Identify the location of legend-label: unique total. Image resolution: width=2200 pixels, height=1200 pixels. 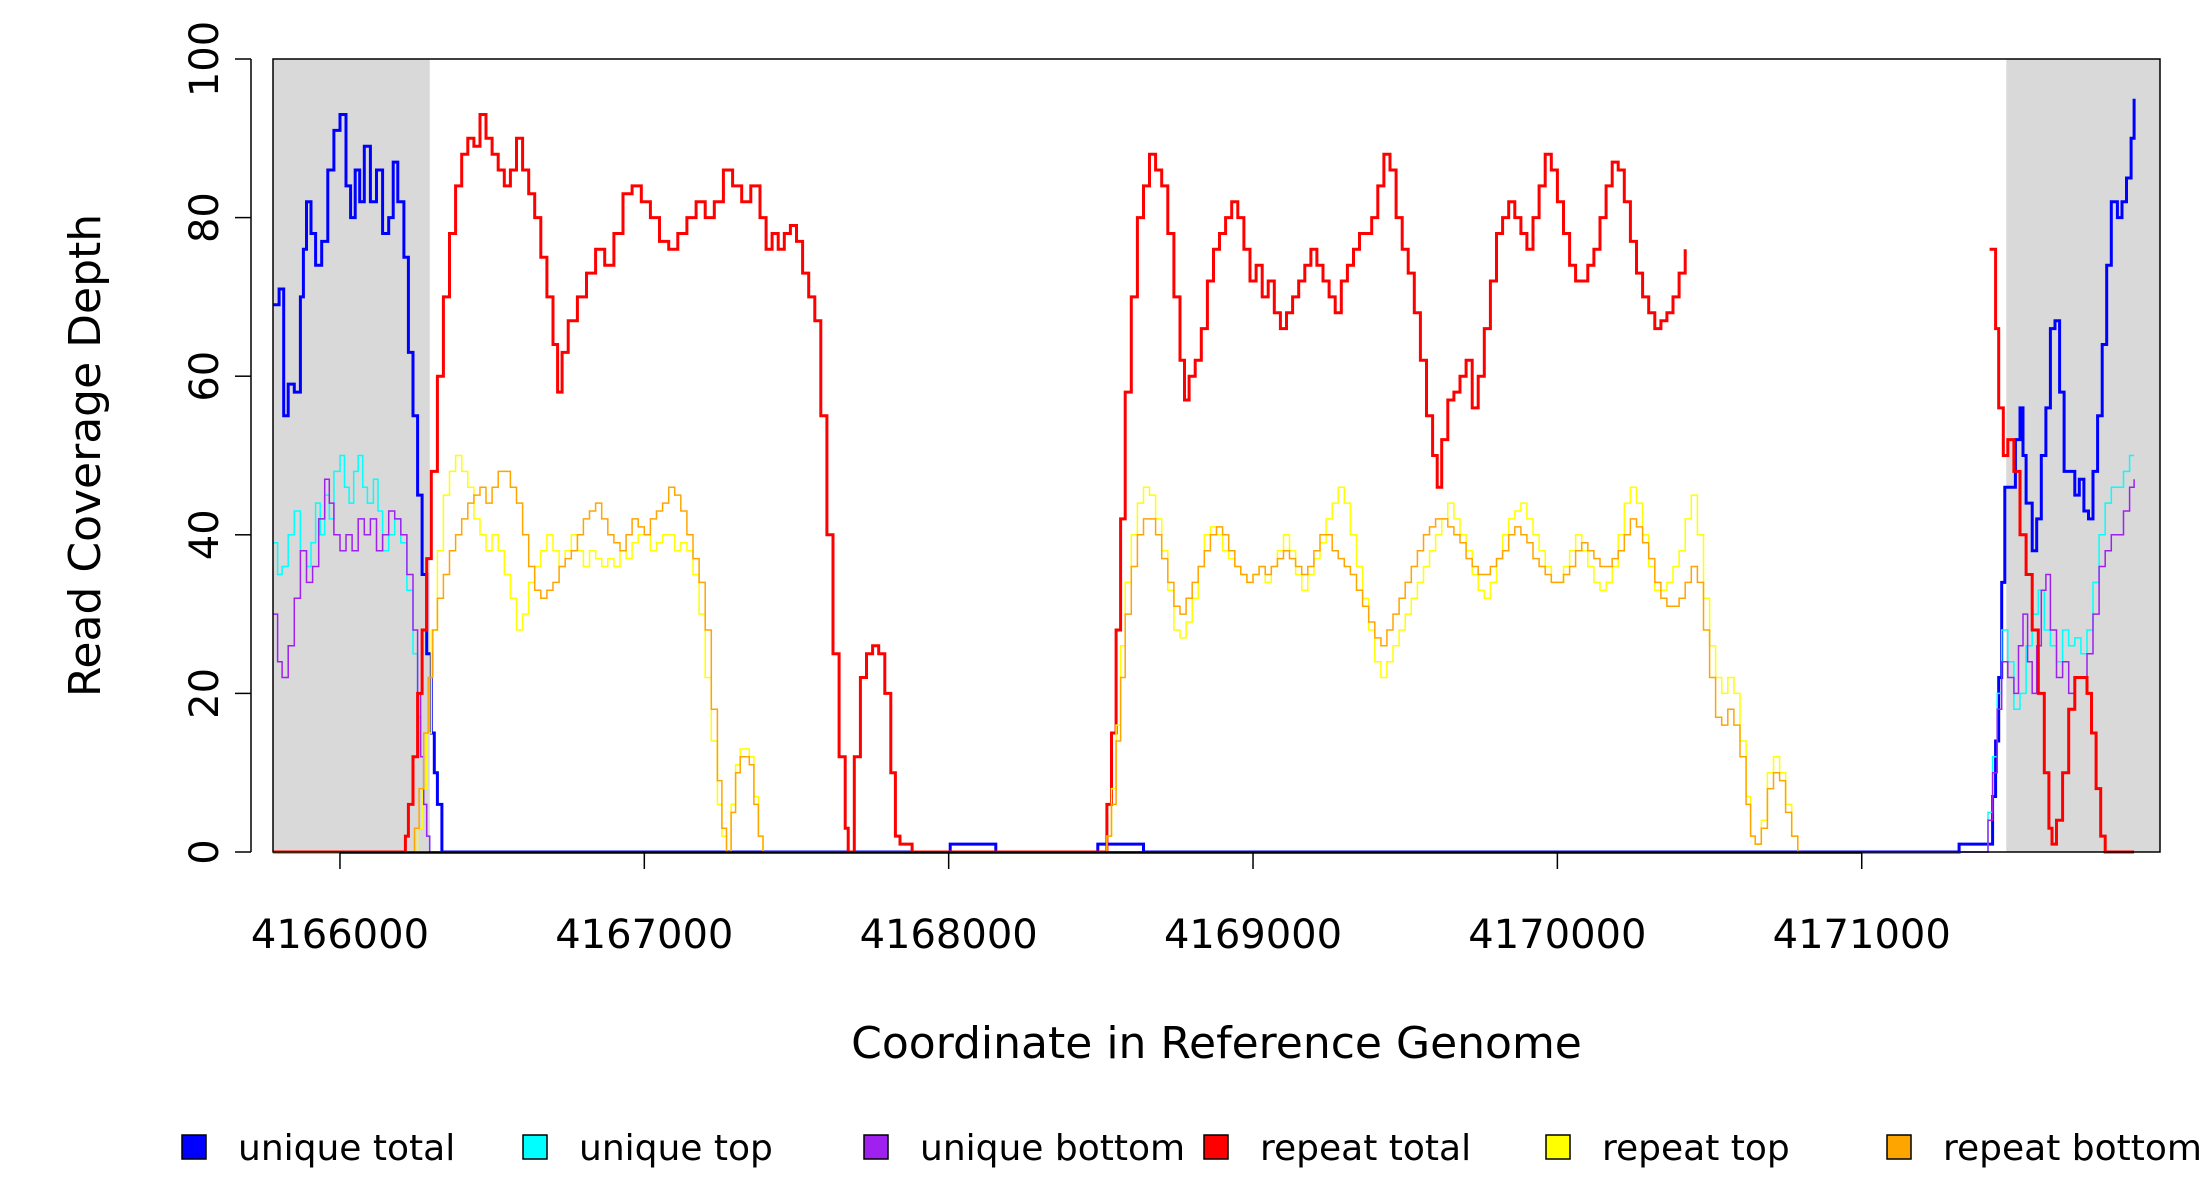
(346, 1148).